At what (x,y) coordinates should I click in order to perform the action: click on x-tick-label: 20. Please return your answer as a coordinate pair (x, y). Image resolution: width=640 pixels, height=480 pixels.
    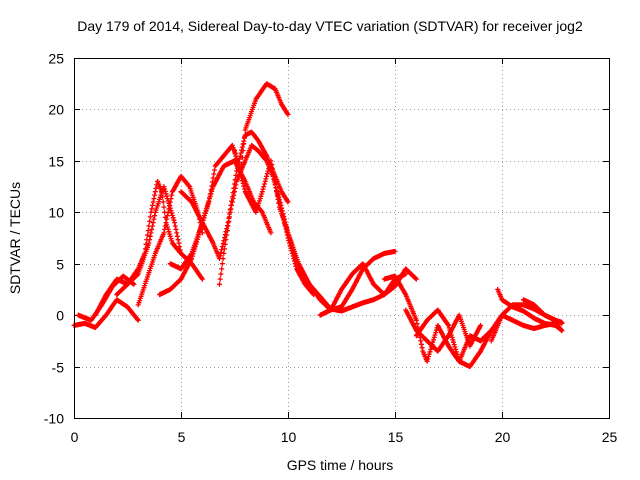
    Looking at the image, I should click on (503, 437).